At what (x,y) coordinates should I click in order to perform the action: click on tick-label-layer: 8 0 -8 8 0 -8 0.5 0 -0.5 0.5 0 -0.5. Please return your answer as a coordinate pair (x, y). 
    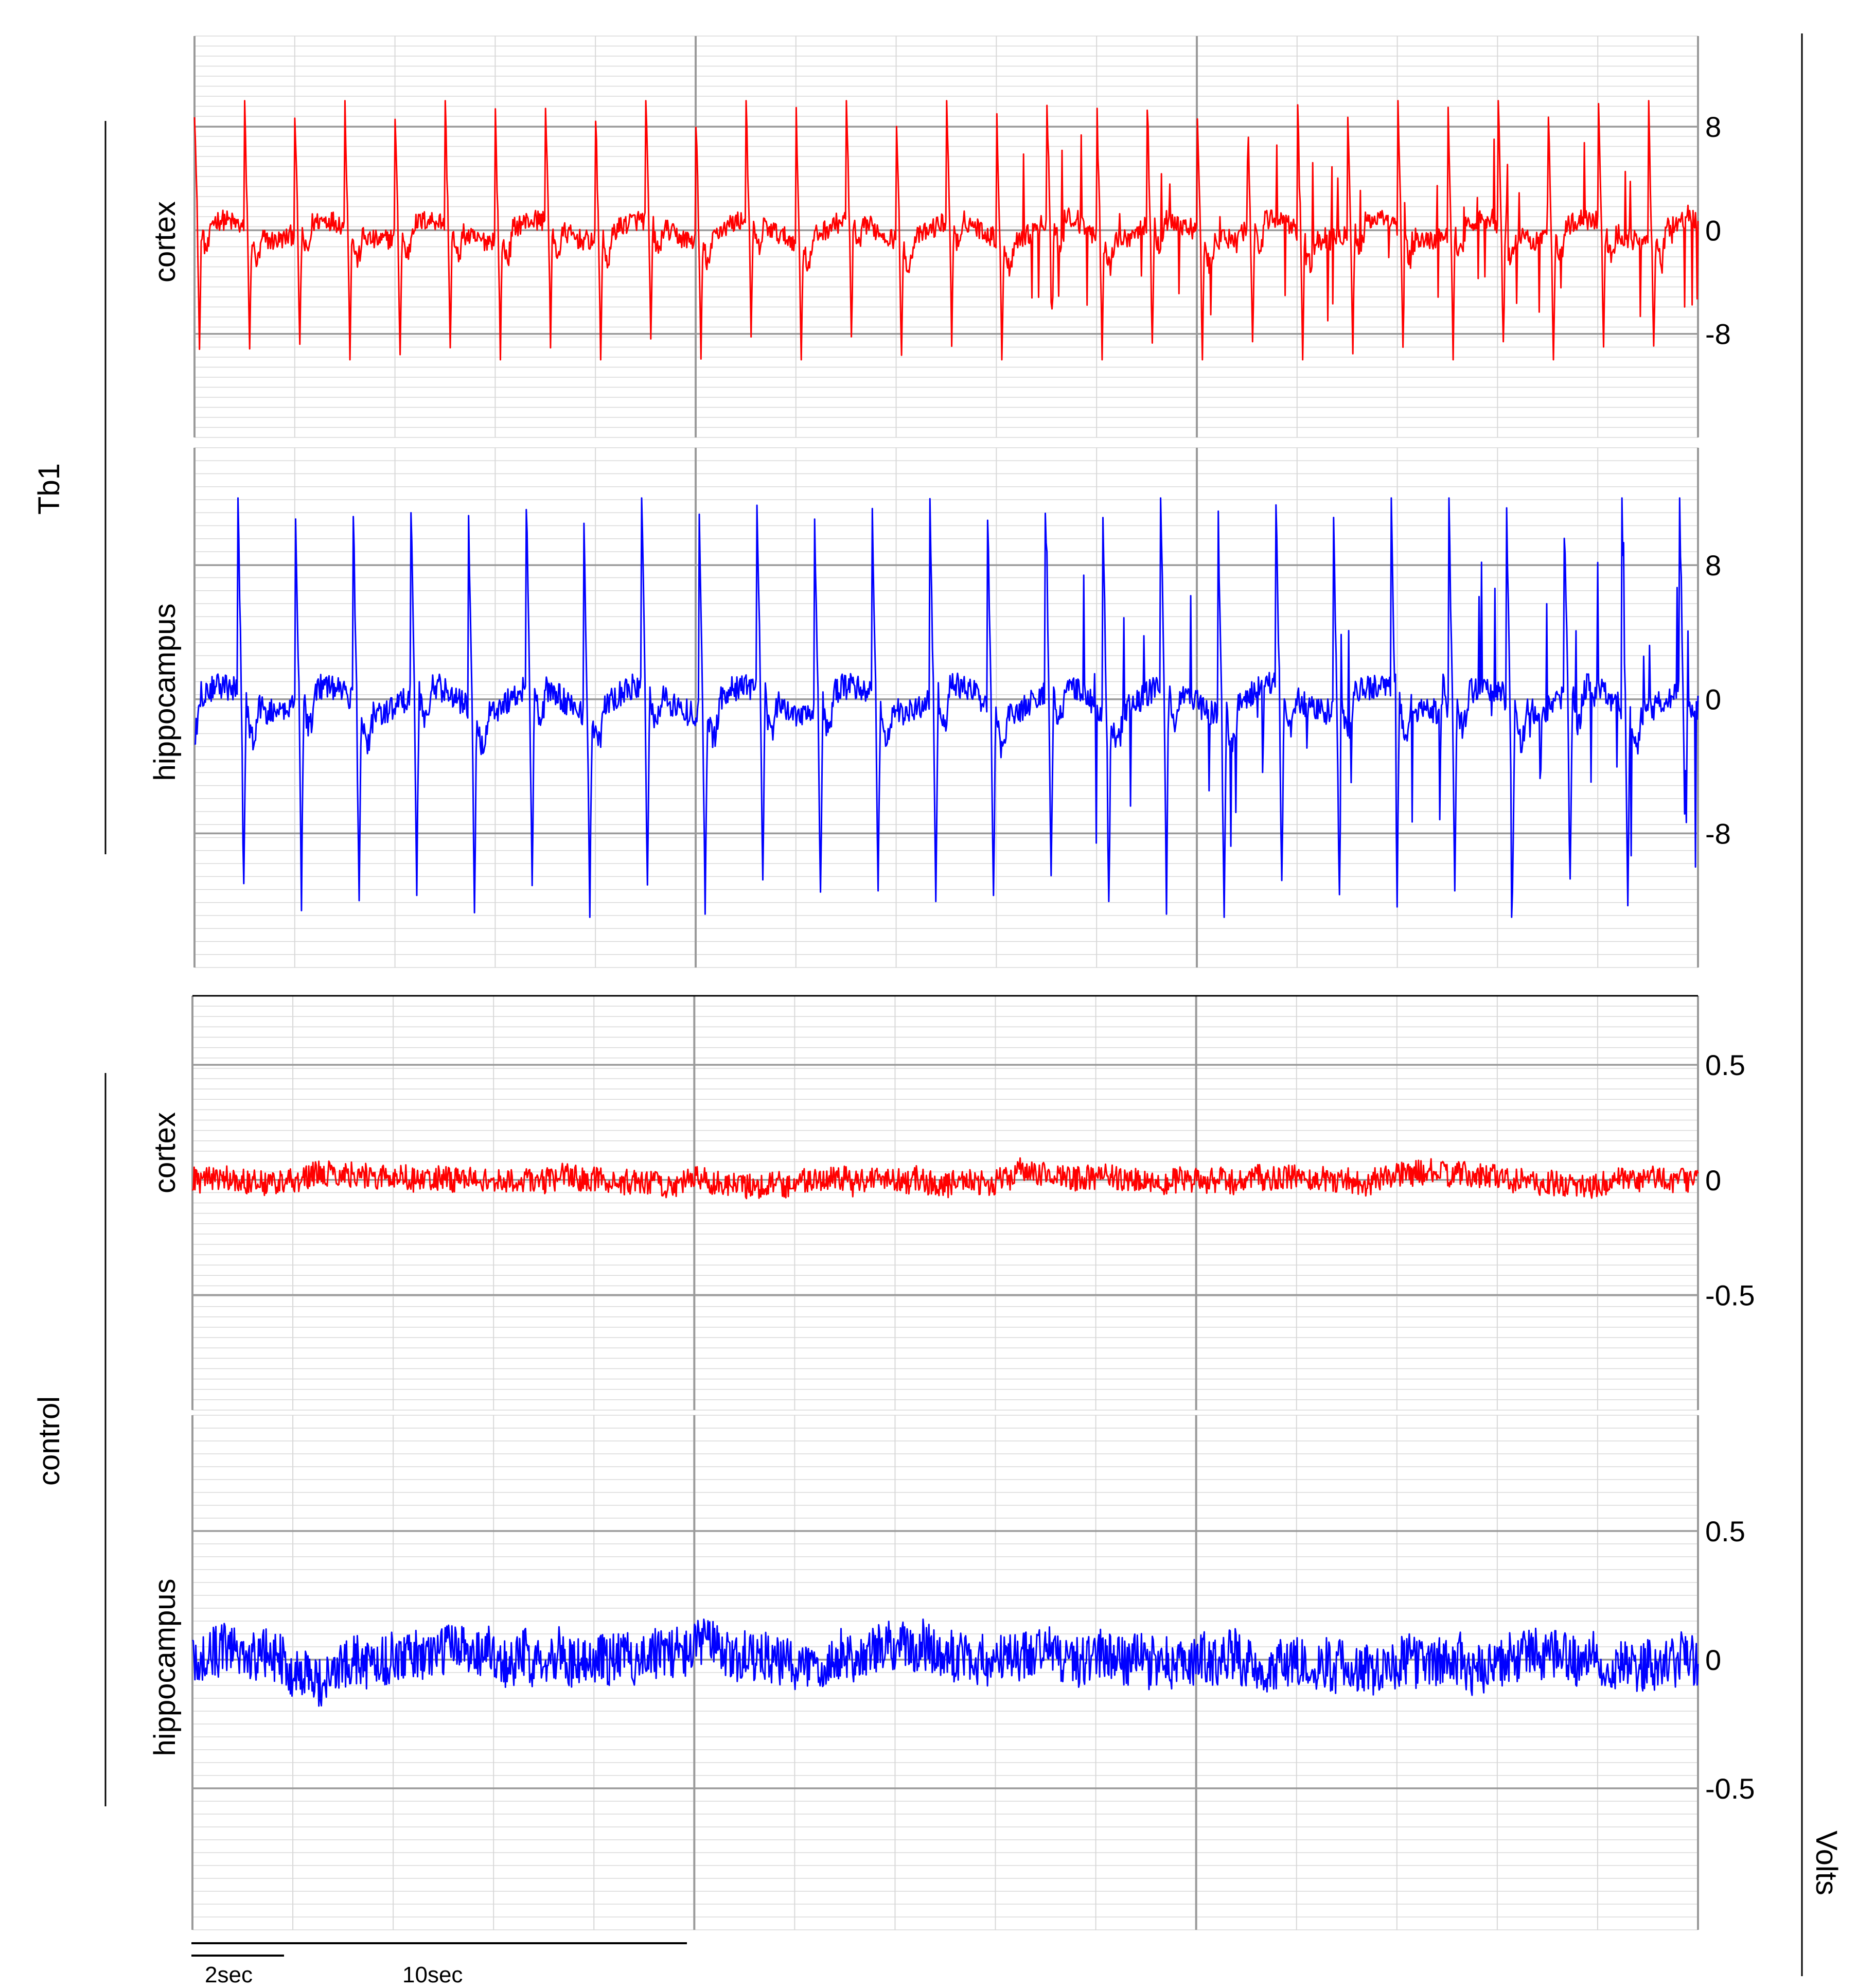
    Looking at the image, I should click on (1730, 958).